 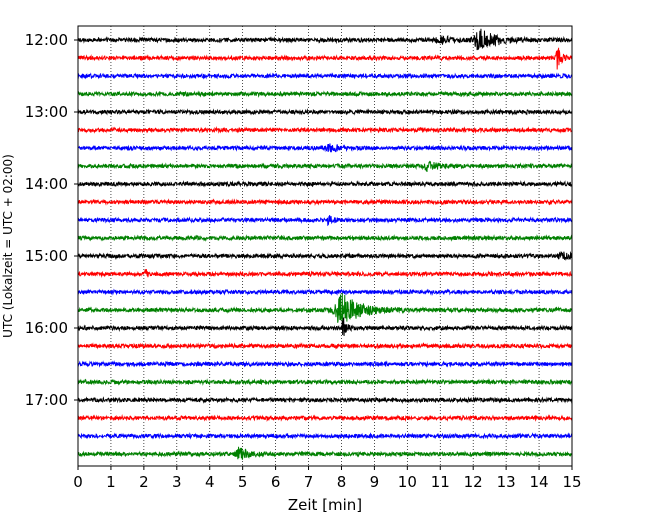 I want to click on x-tick-label: 10, so click(x=407, y=482).